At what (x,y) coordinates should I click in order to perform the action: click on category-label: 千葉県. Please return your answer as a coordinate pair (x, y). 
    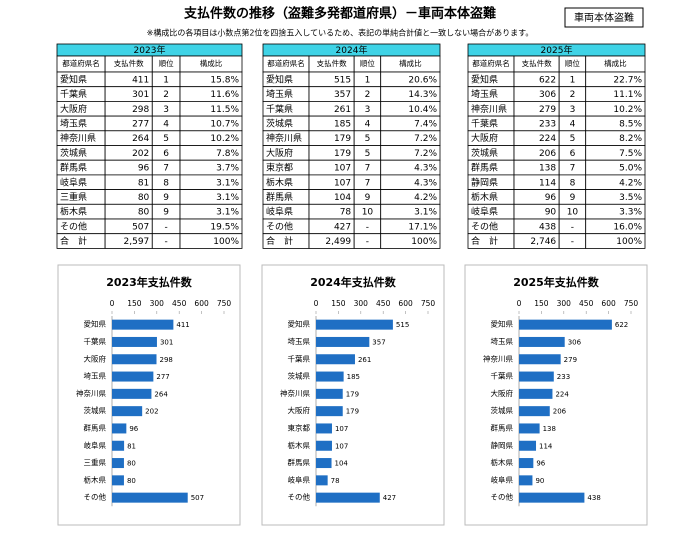
    Looking at the image, I should click on (502, 376).